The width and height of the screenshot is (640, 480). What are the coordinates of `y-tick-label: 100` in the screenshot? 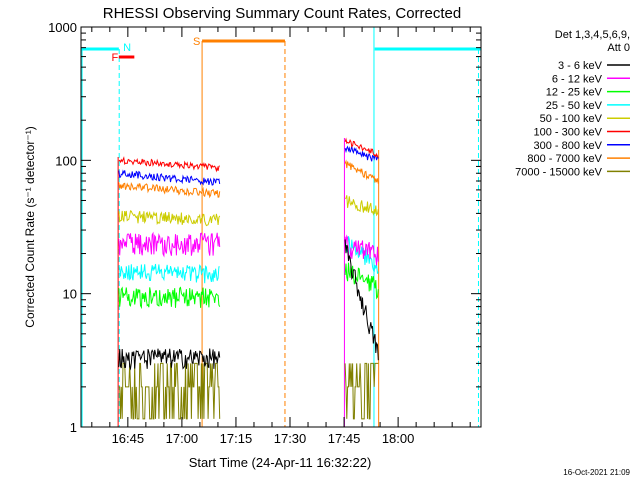 It's located at (66, 160).